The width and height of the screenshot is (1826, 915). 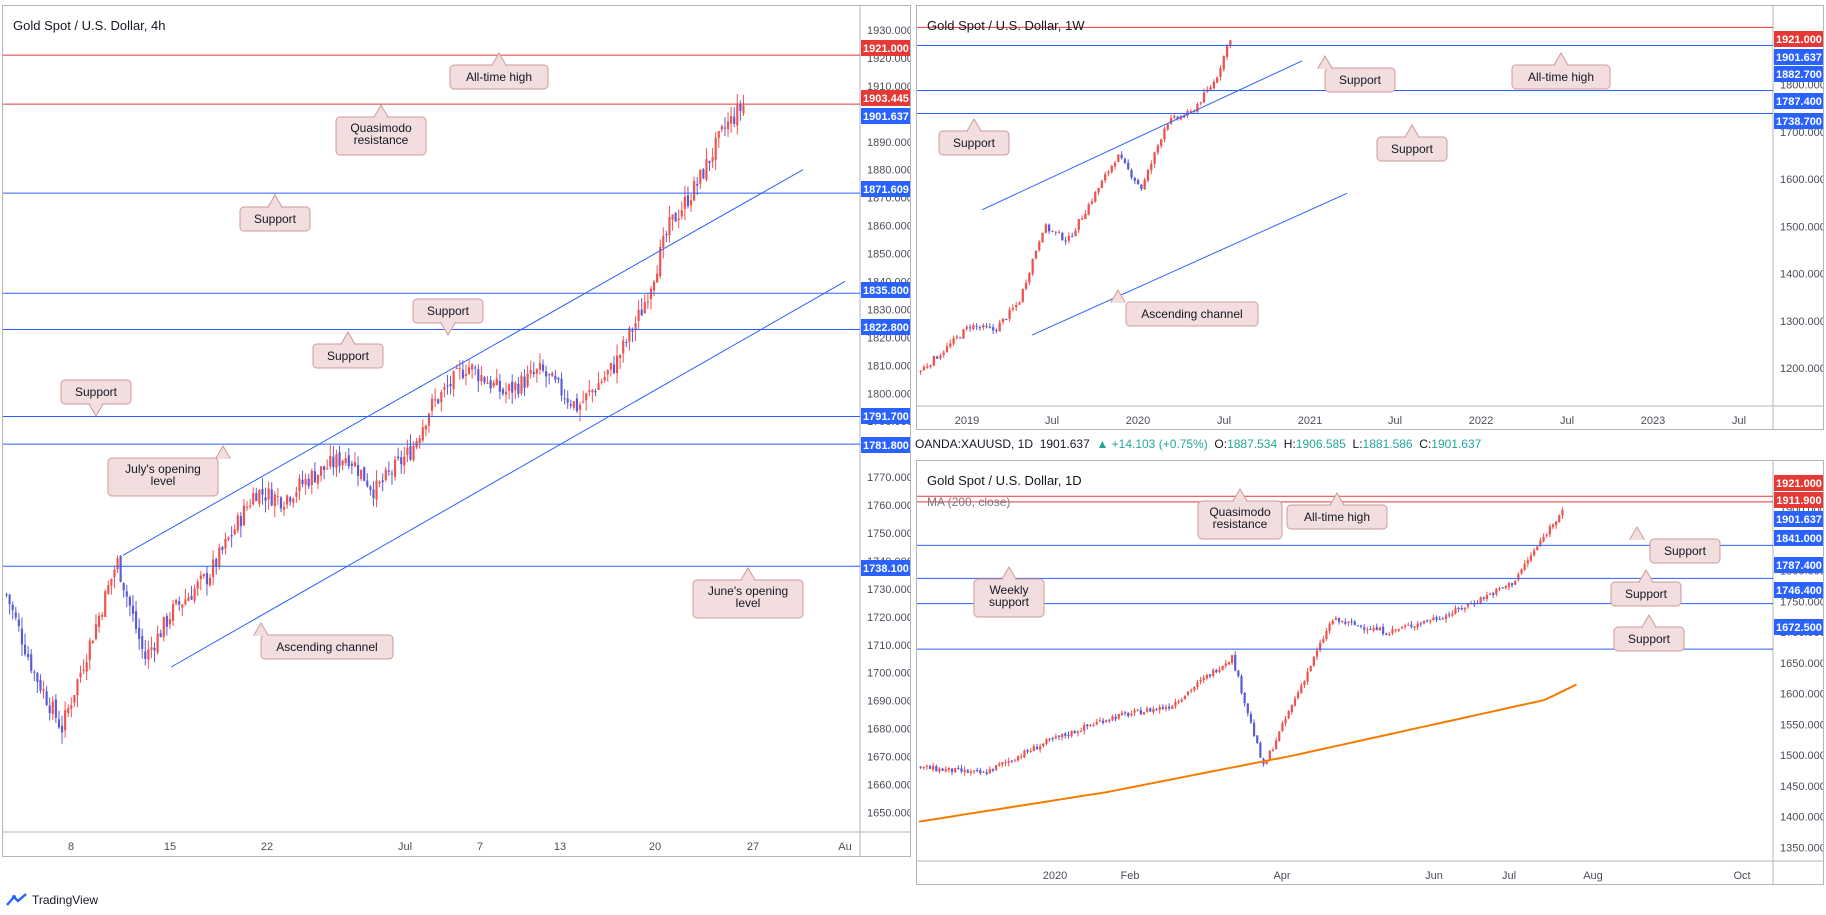 I want to click on price-tick-label: 1760.000, so click(x=889, y=506).